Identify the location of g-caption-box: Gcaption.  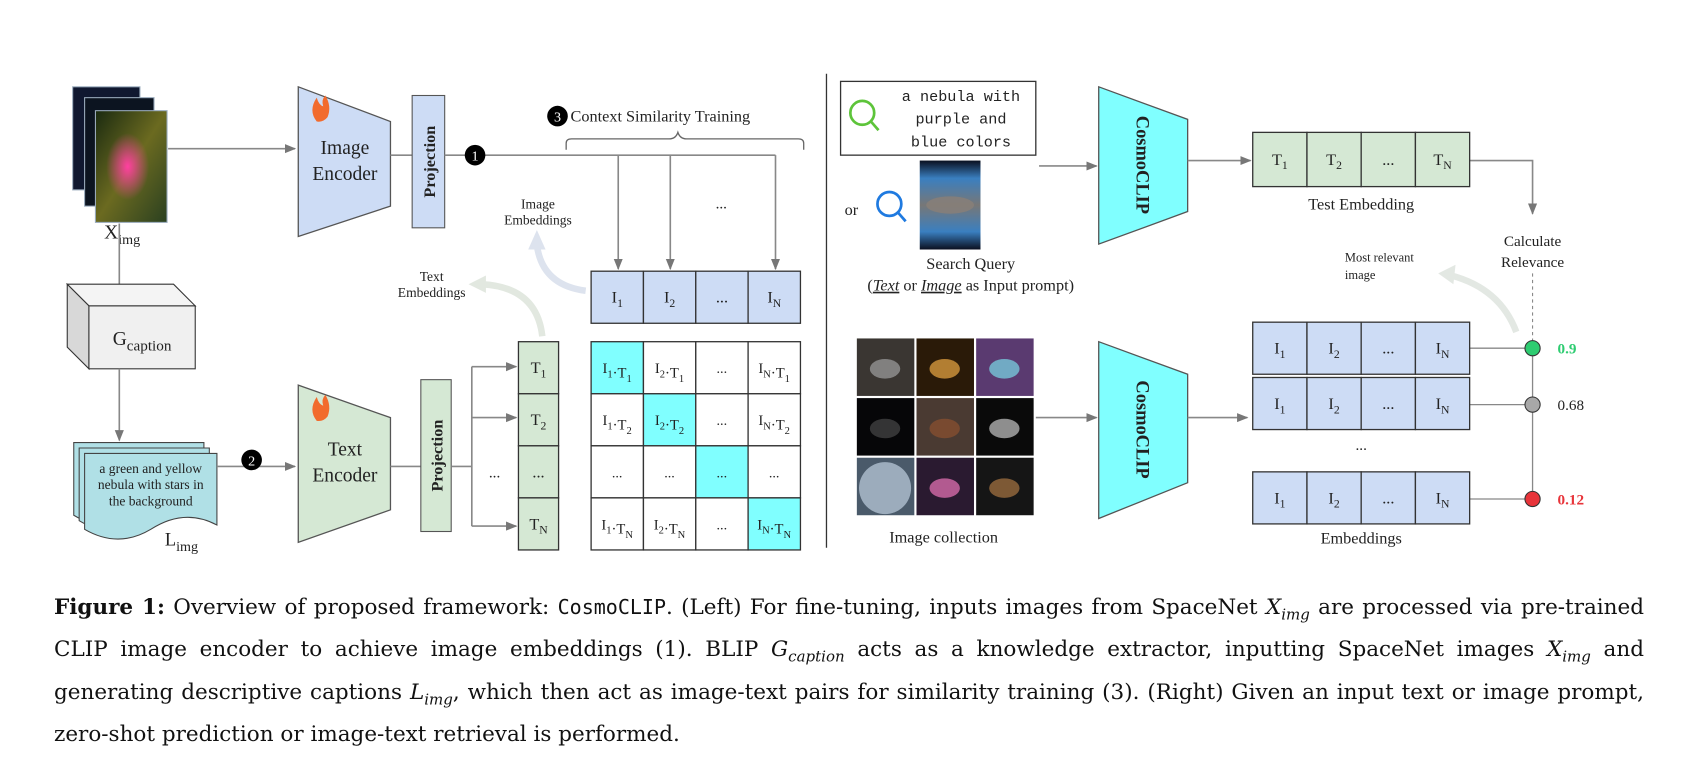
(131, 326).